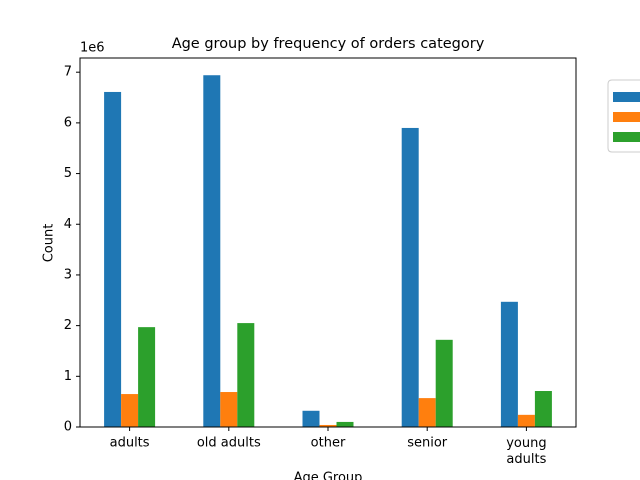  I want to click on x-axis-label: Age Group, so click(328, 475).